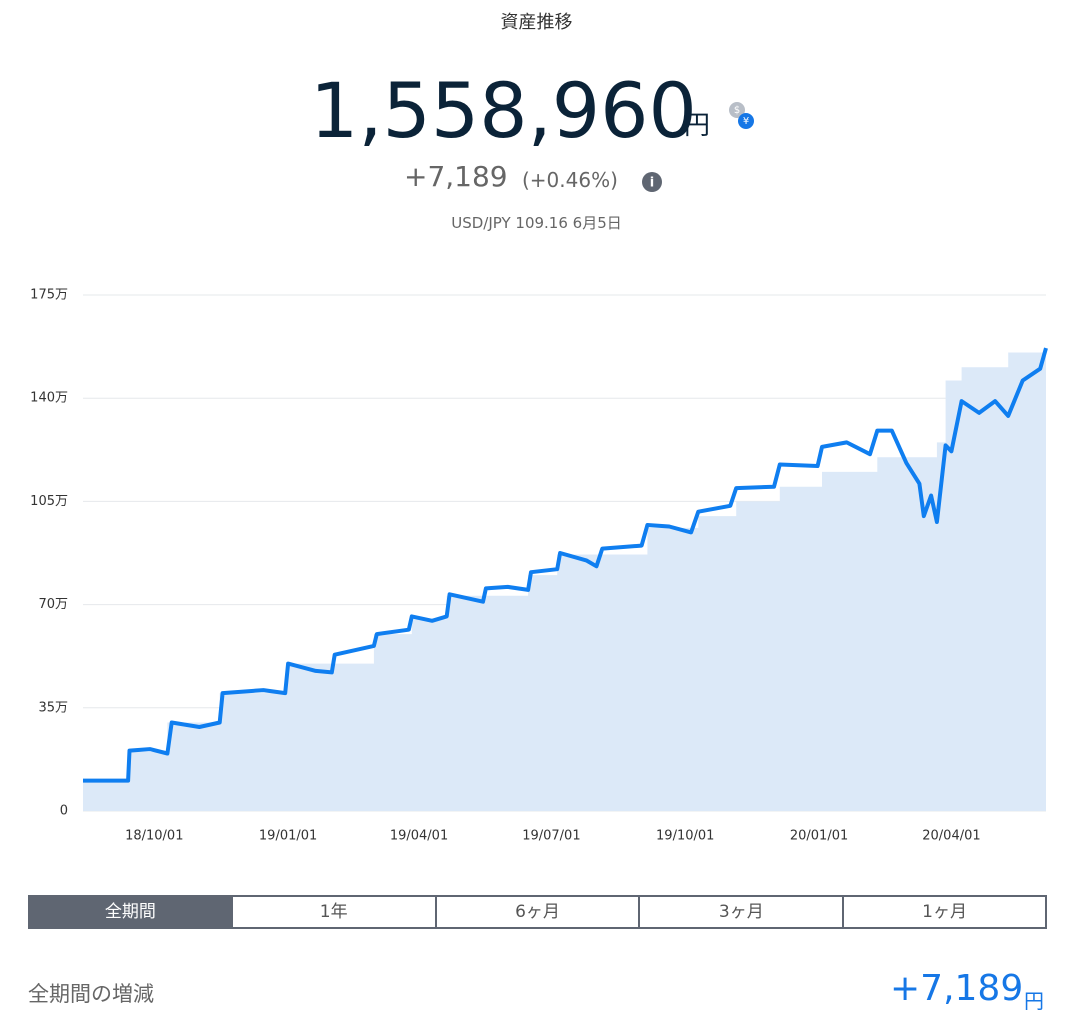  I want to click on page-title: 資産推移, so click(536, 22).